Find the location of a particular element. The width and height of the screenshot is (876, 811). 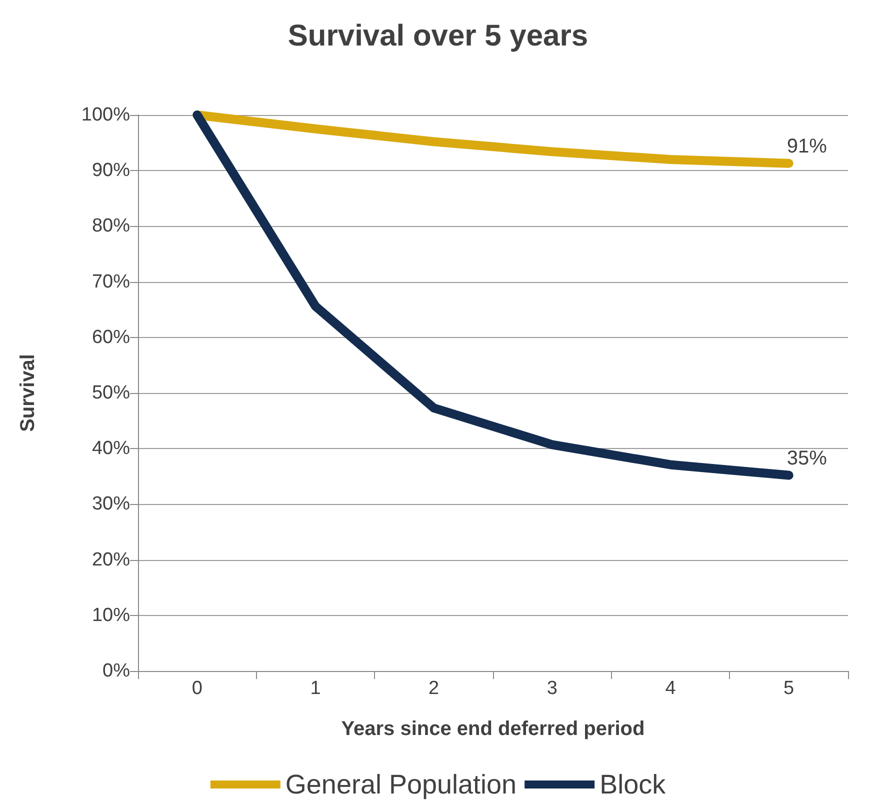

x-tick-label: 1 is located at coordinates (315, 688).